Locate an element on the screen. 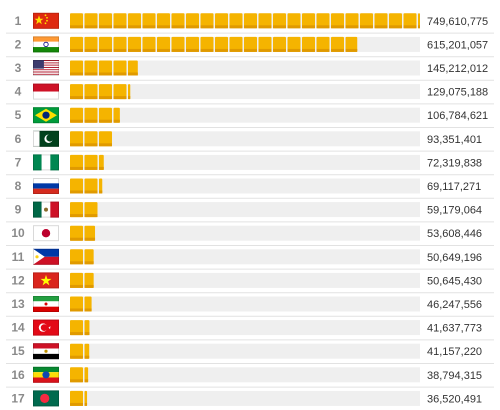 Image resolution: width=500 pixels, height=410 pixels. rank-label: 16 is located at coordinates (18, 375).